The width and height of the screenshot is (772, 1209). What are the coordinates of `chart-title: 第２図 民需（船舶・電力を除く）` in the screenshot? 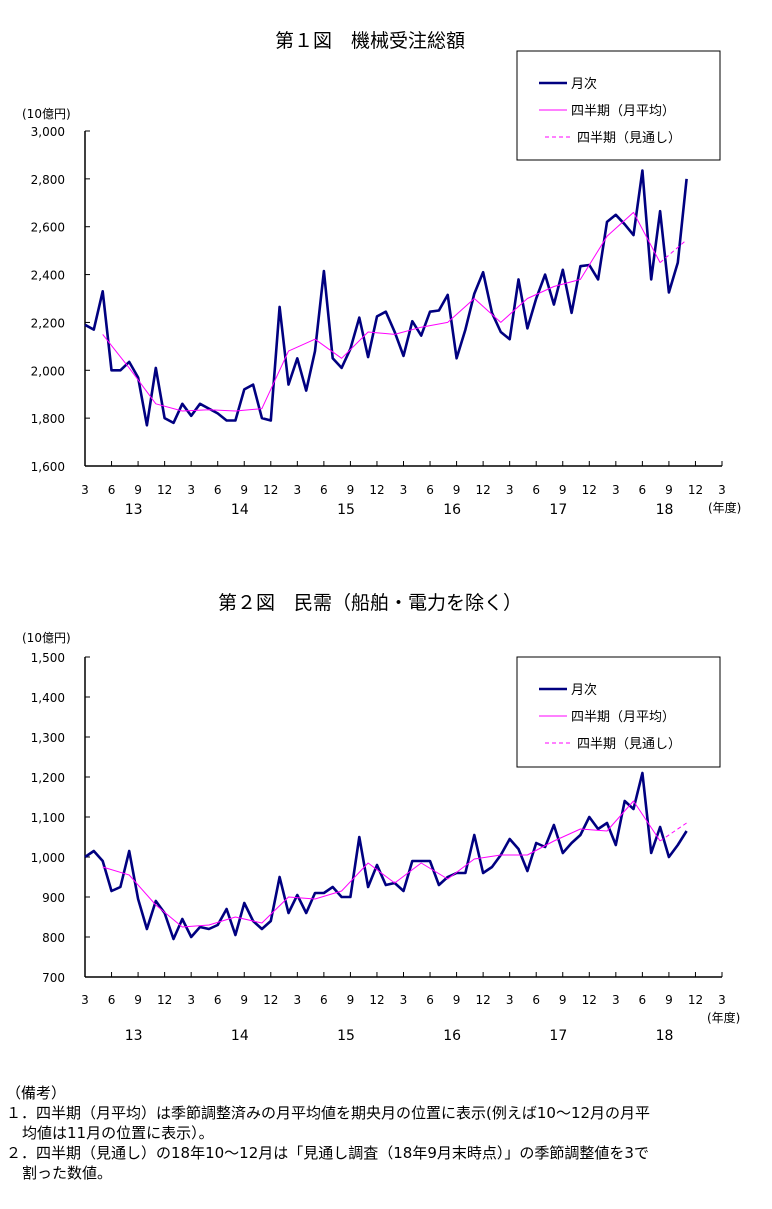 It's located at (370, 603).